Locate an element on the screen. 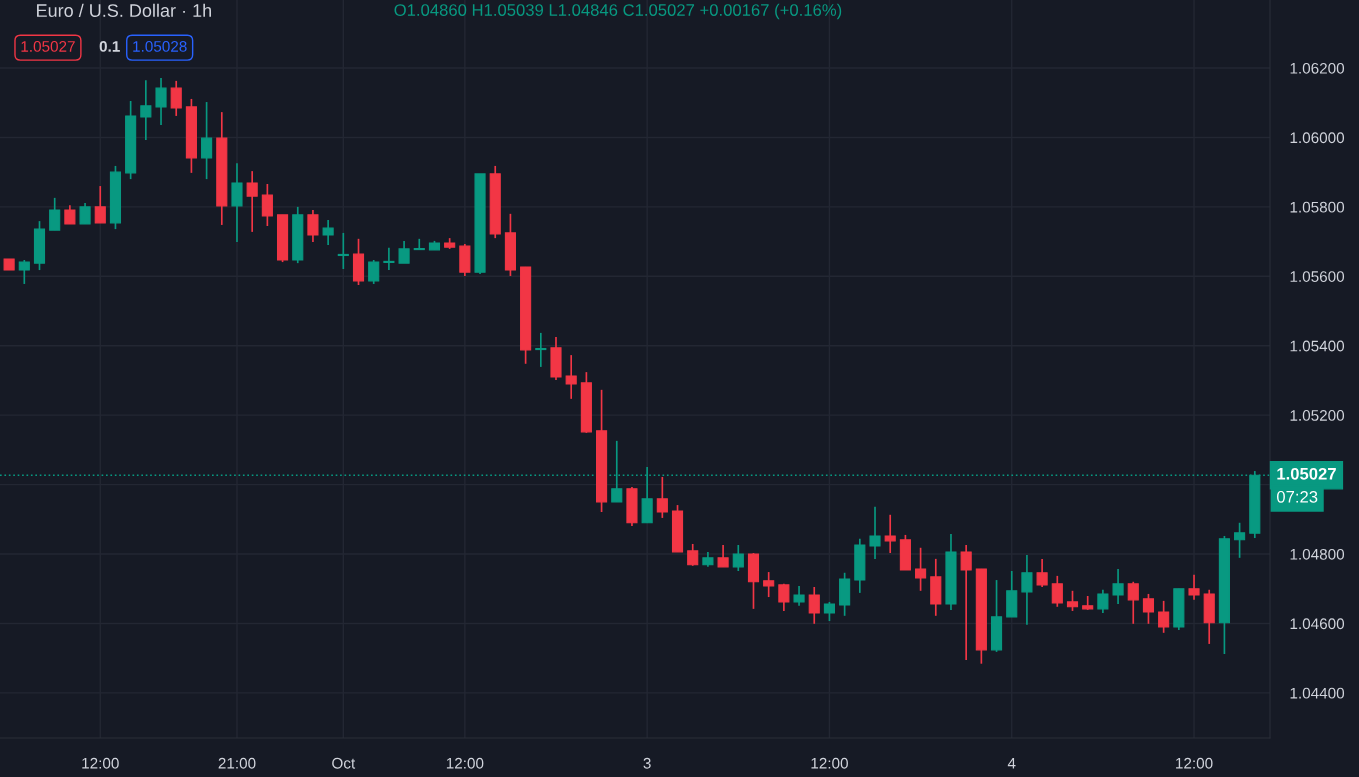 The image size is (1359, 777). annotation: O1.04860 H1.05039 L1.04846 C1.05027 +0.00167 (+0.16%) is located at coordinates (618, 11).